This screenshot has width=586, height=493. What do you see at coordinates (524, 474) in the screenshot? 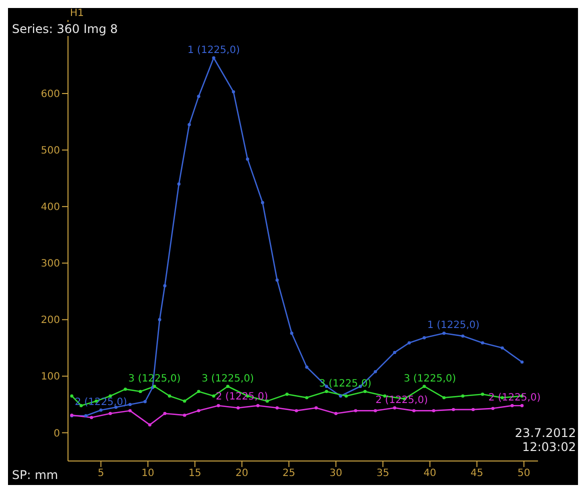
I see `x-tick-label: 50` at bounding box center [524, 474].